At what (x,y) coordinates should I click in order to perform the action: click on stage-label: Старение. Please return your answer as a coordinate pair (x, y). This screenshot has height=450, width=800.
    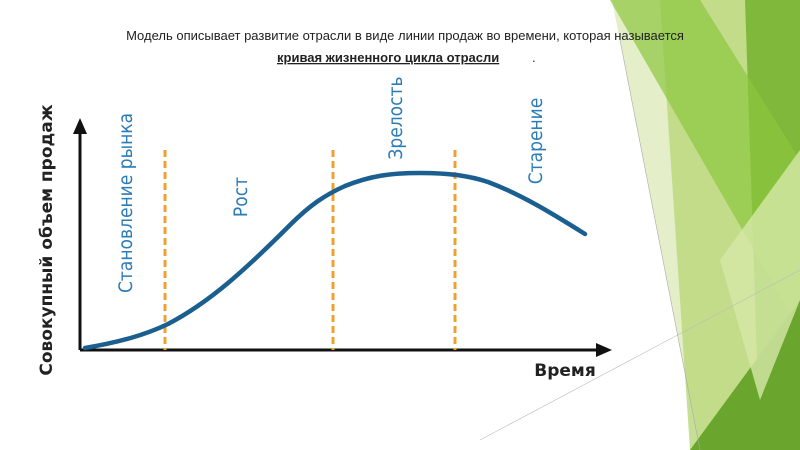
    Looking at the image, I should click on (536, 141).